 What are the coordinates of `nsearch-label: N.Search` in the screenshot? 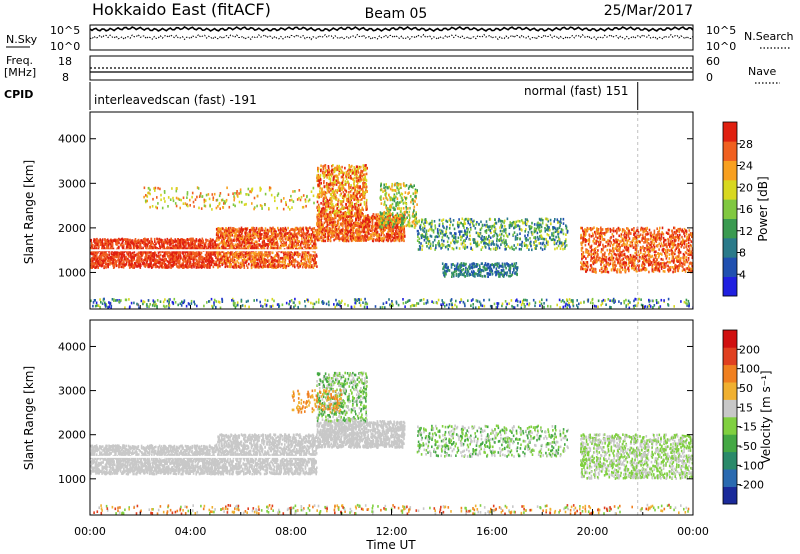 It's located at (769, 36).